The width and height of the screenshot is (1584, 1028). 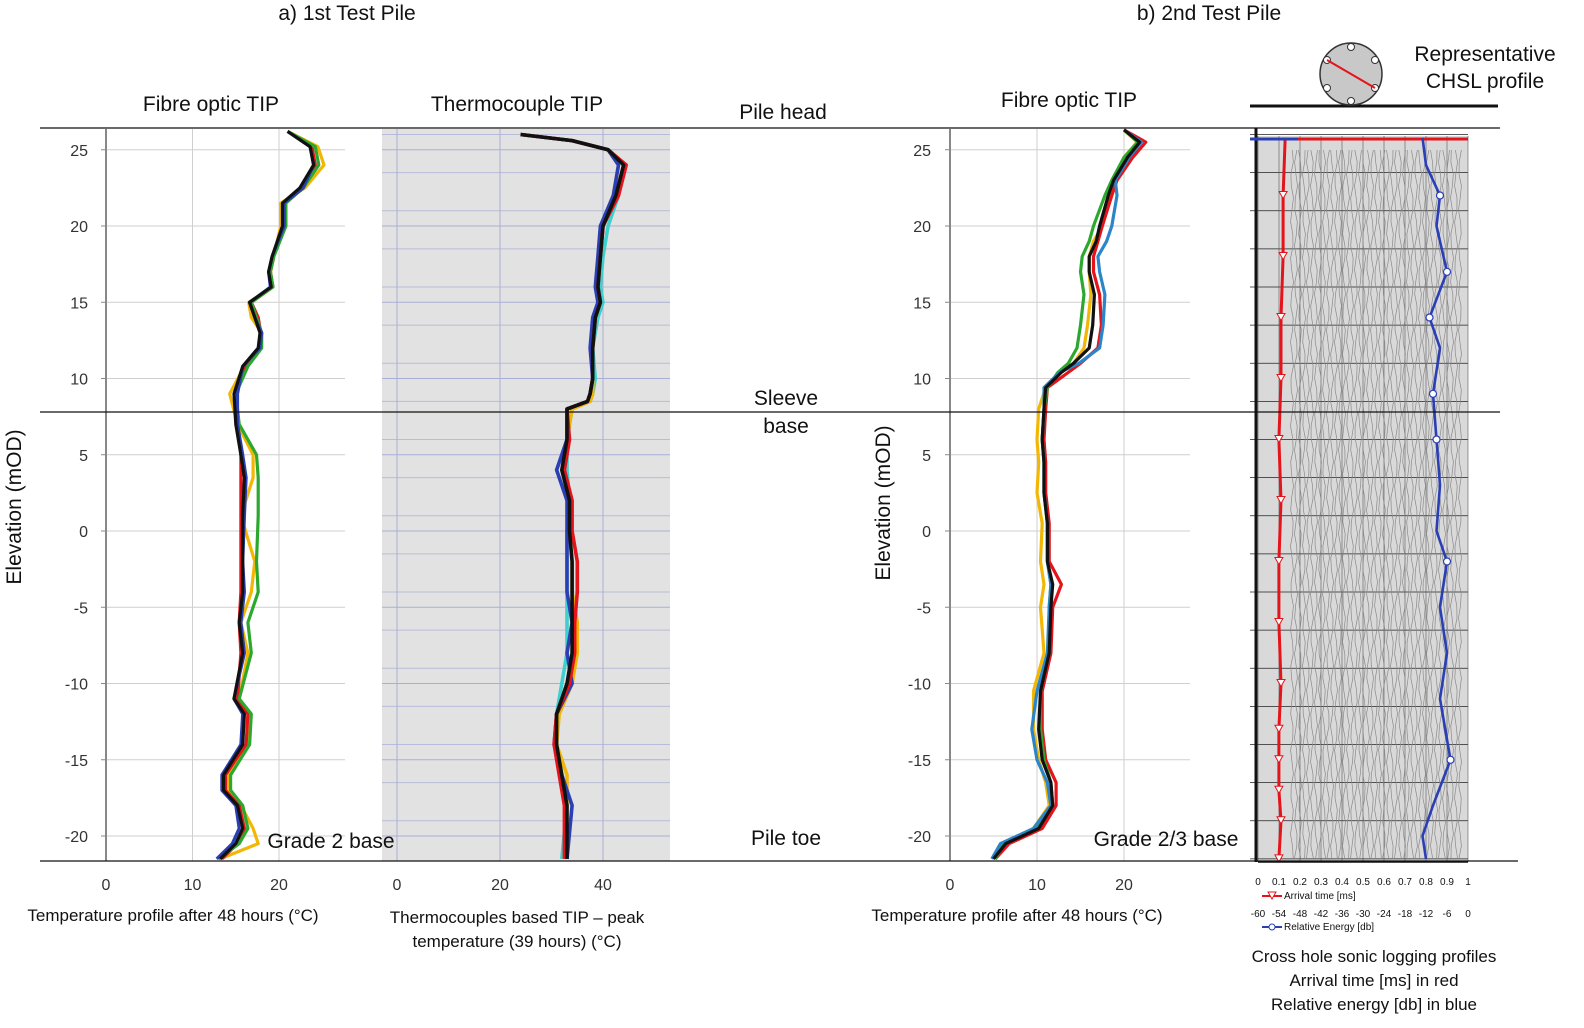 I want to click on pile2-title: b) 2nd Test Pile, so click(x=1209, y=13).